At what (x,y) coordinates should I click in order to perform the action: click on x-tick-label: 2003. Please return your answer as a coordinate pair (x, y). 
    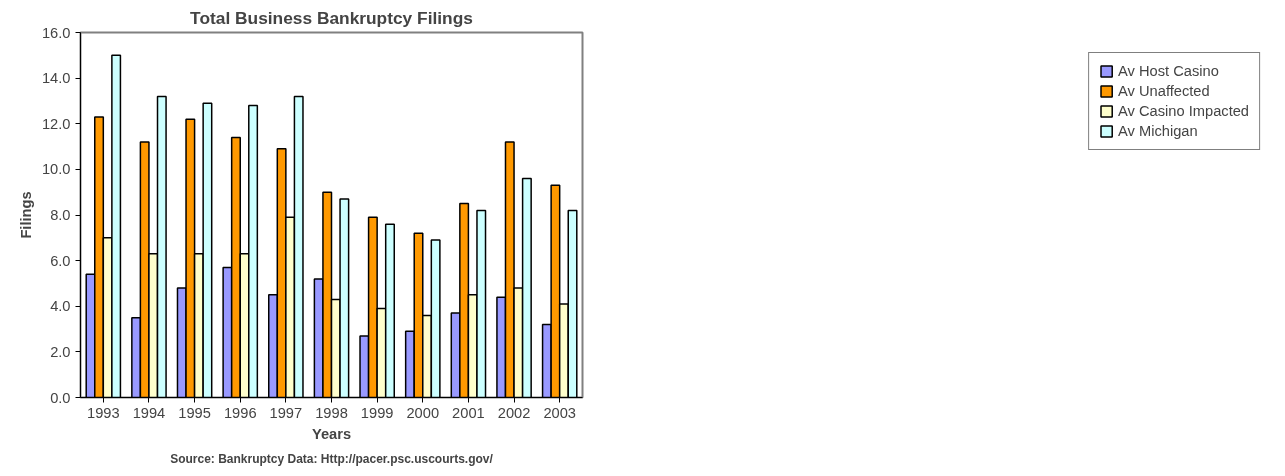
    Looking at the image, I should click on (559, 412).